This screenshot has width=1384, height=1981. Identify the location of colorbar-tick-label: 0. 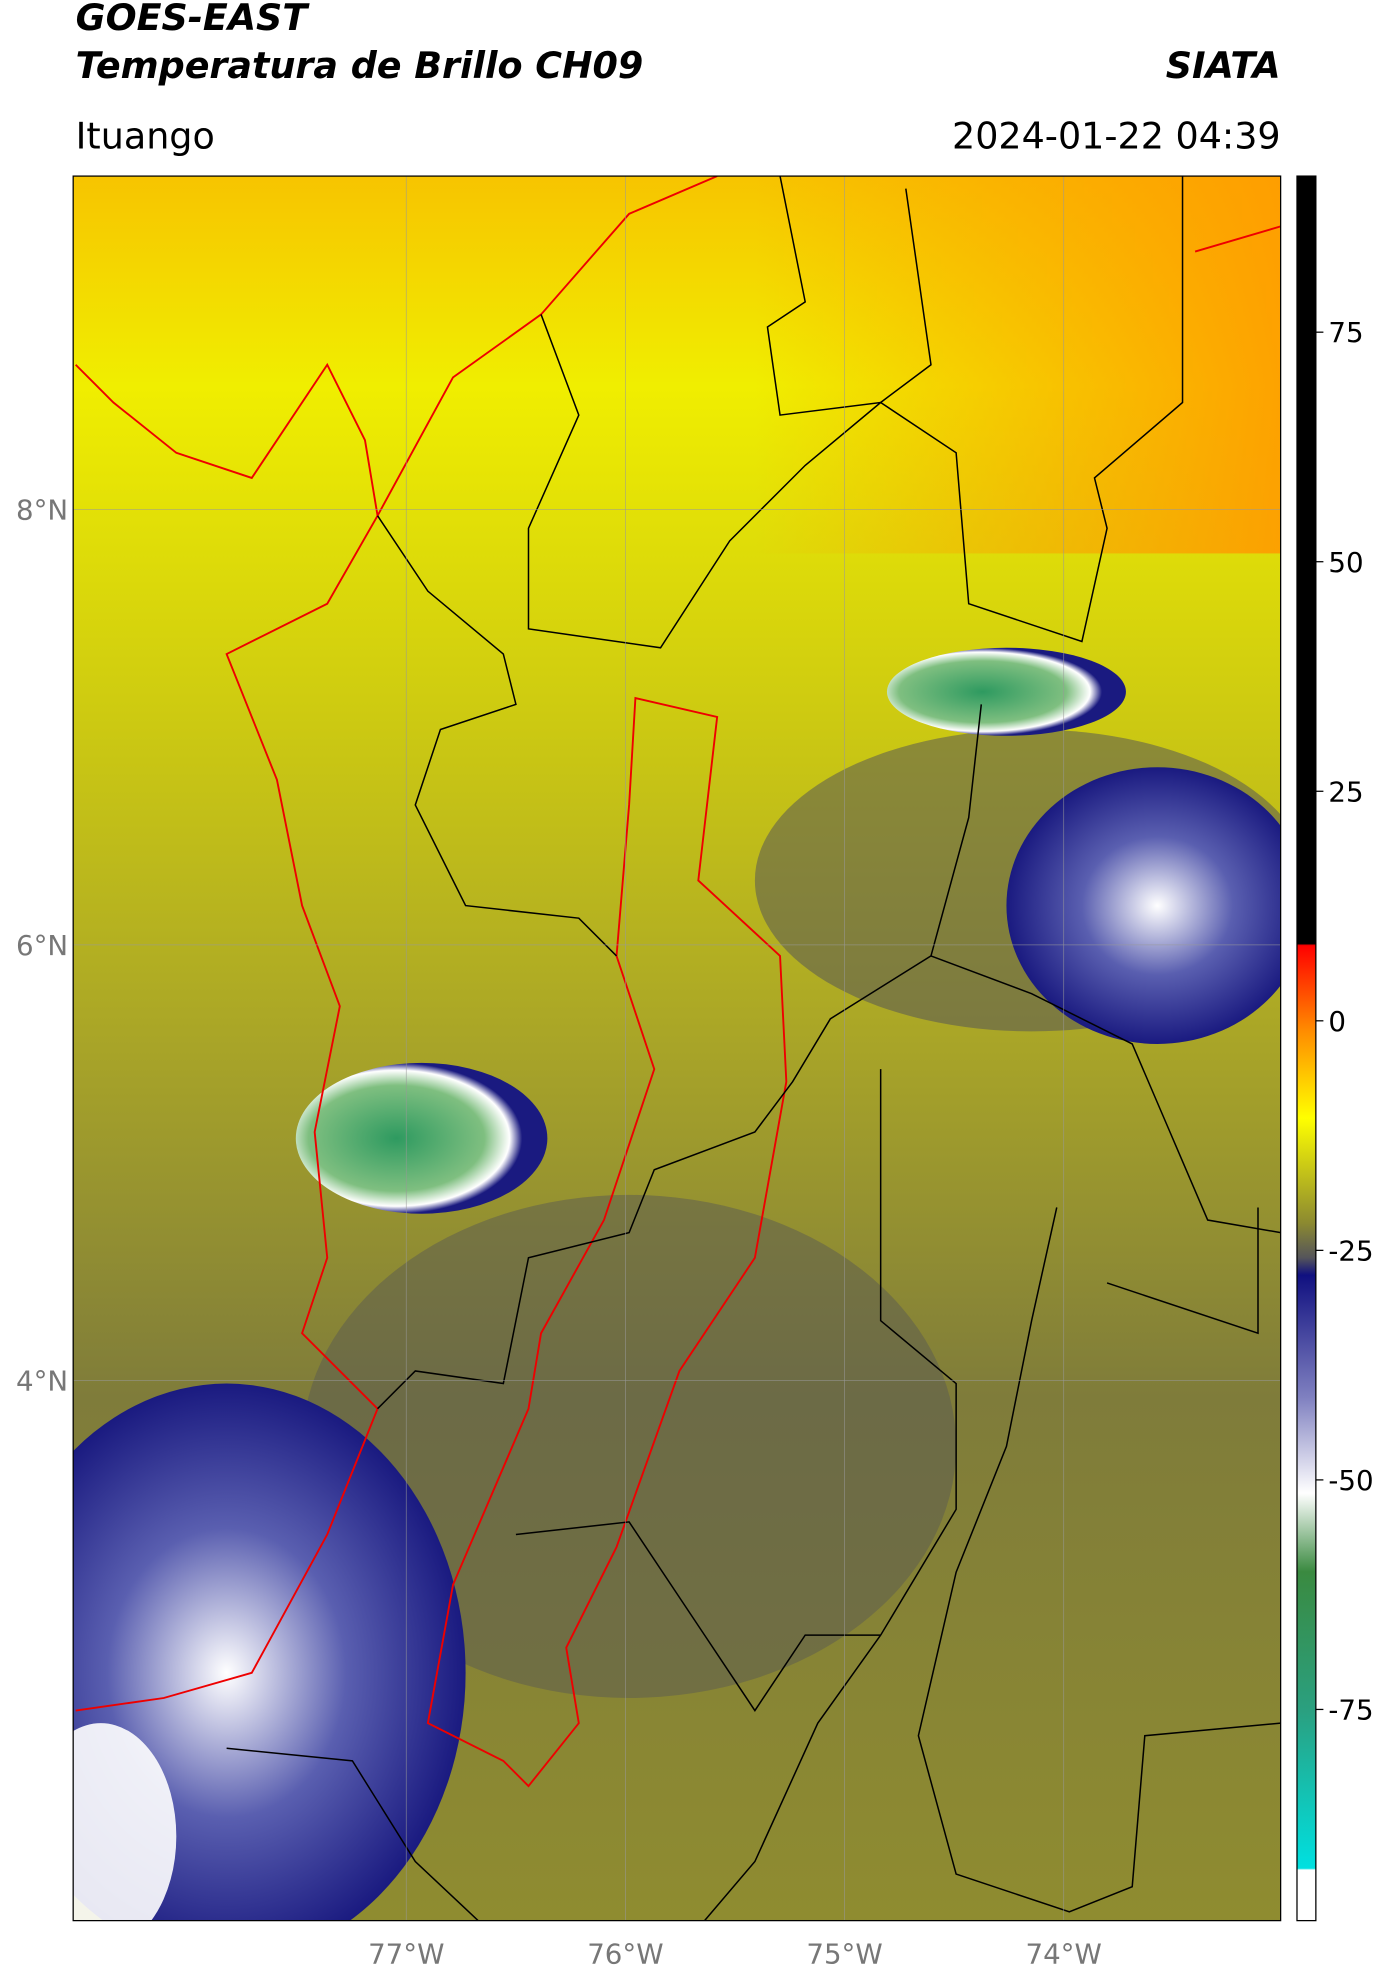
(1337, 1021).